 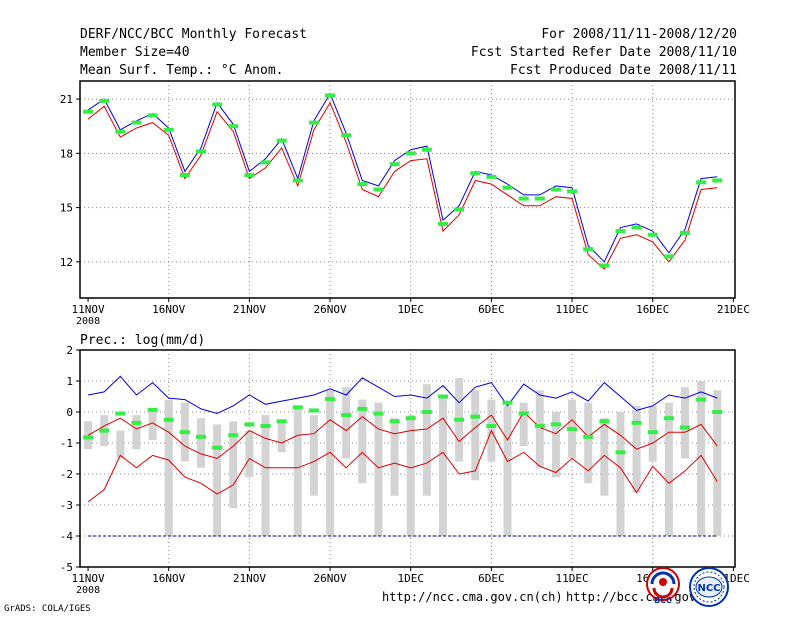 What do you see at coordinates (472, 597) in the screenshot?
I see `ncc-url-link: http://ncc.cma.gov.cn(ch)` at bounding box center [472, 597].